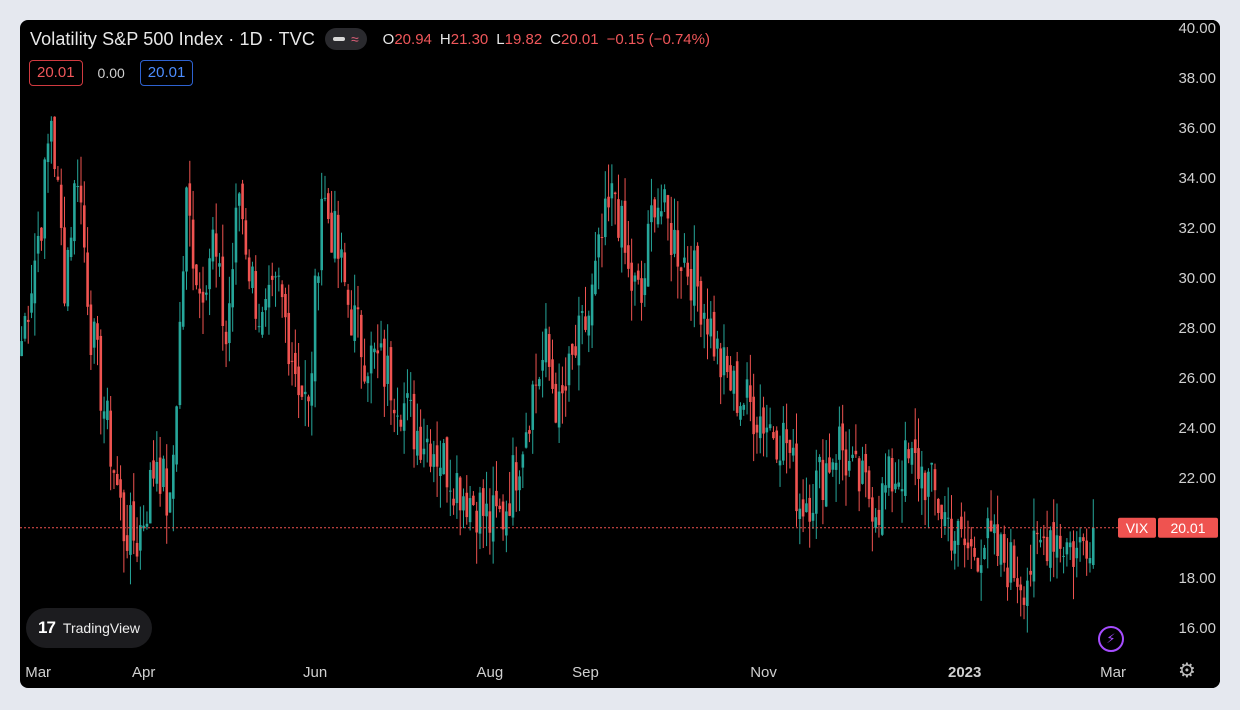 The width and height of the screenshot is (1240, 710). What do you see at coordinates (556, 39) in the screenshot?
I see `close-label: C` at bounding box center [556, 39].